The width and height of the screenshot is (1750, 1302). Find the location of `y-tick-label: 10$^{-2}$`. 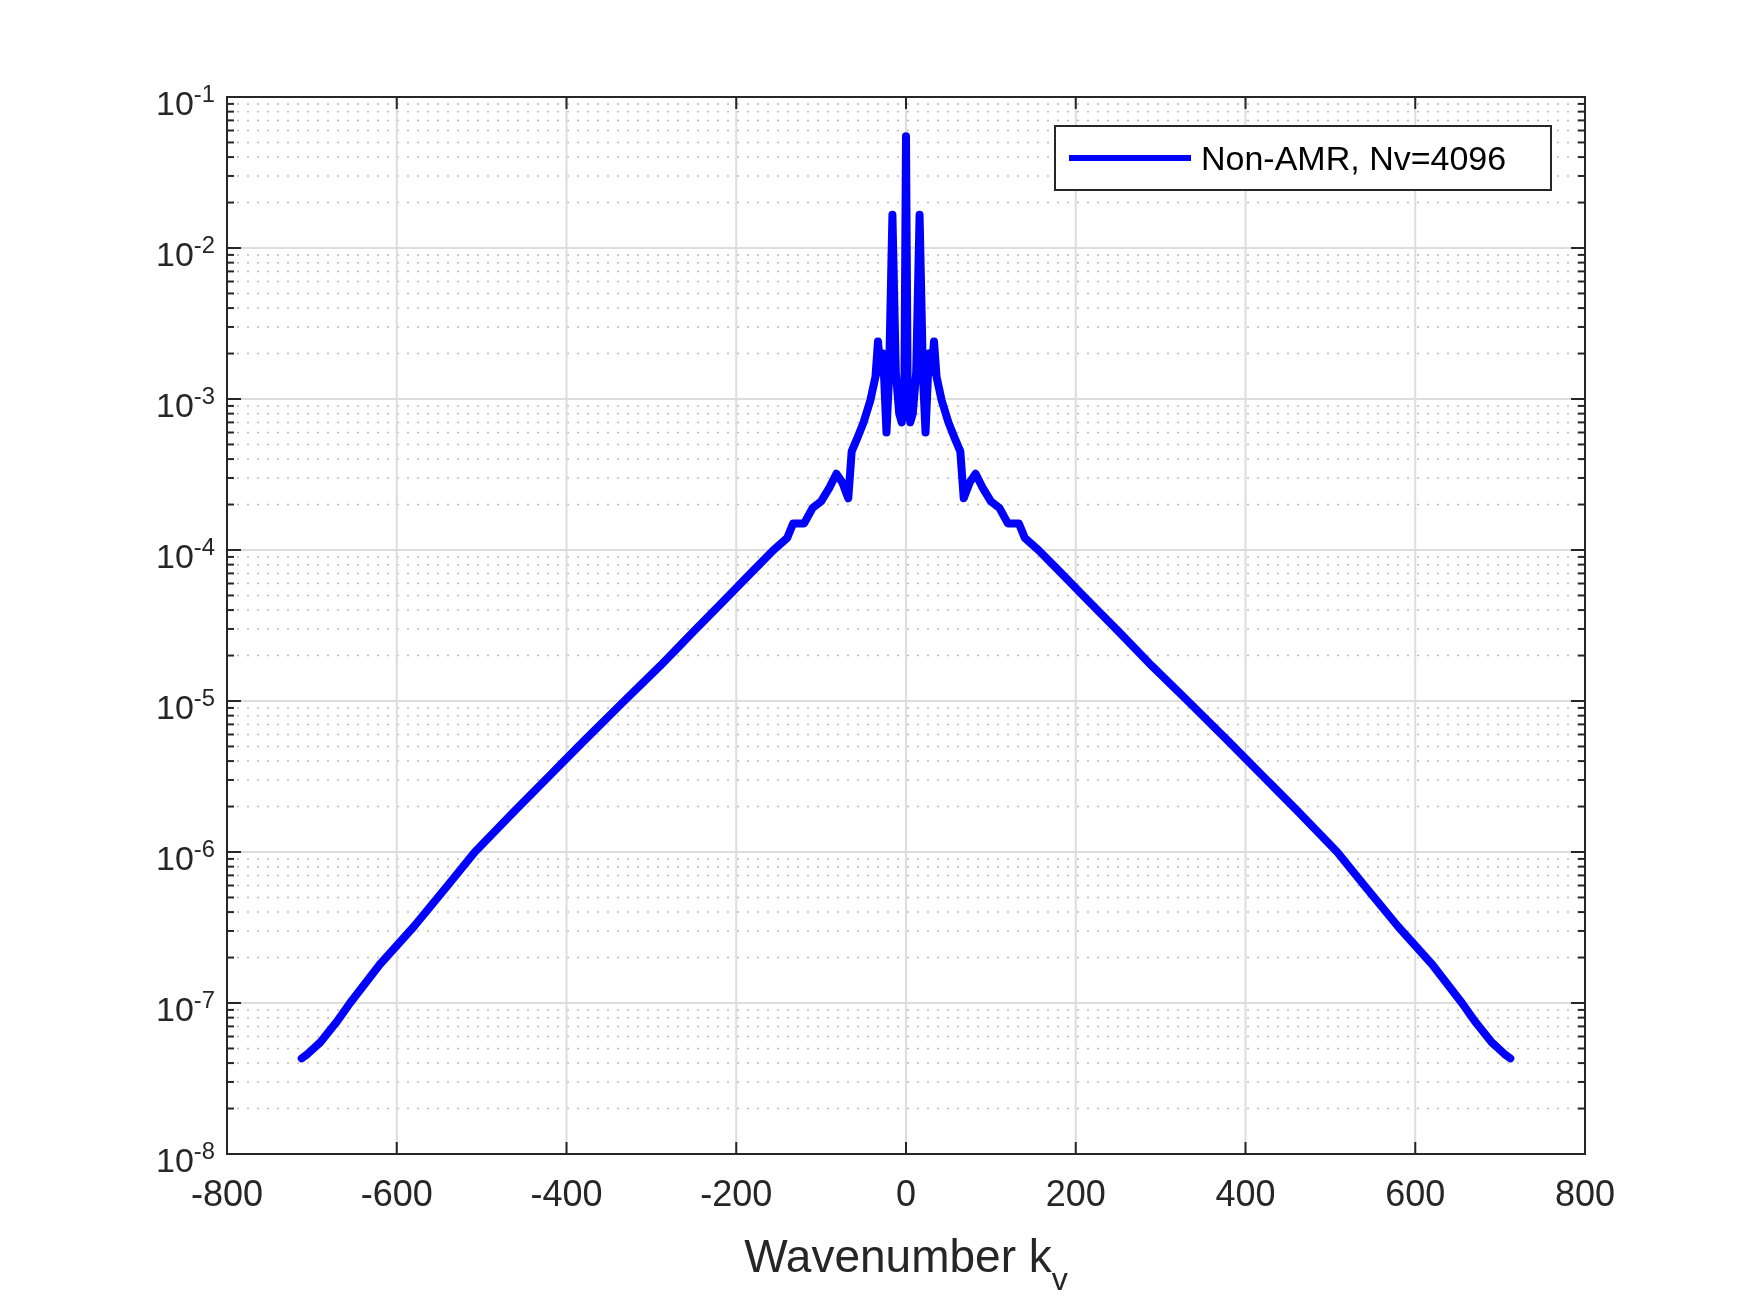

y-tick-label: 10$^{-2}$ is located at coordinates (185, 251).